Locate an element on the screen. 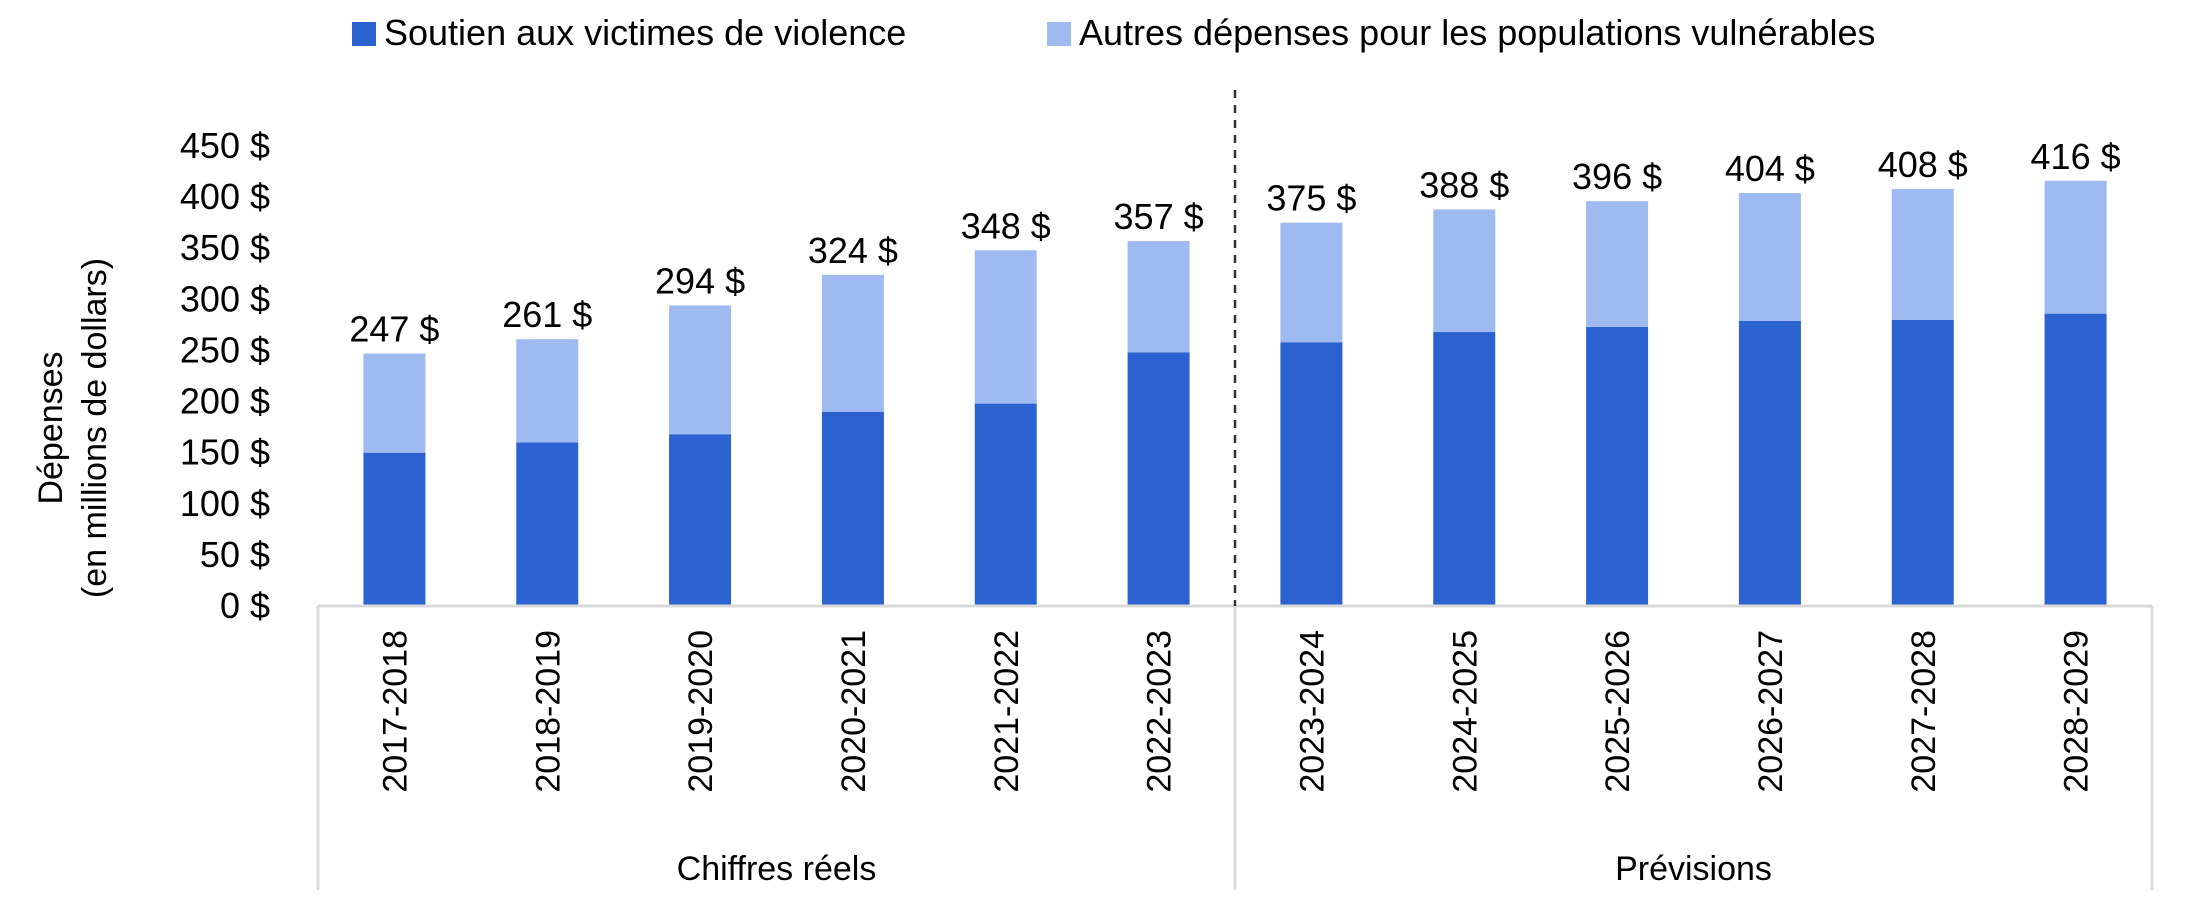 This screenshot has height=918, width=2212. x-tick-label: 2018-2019 is located at coordinates (548, 711).